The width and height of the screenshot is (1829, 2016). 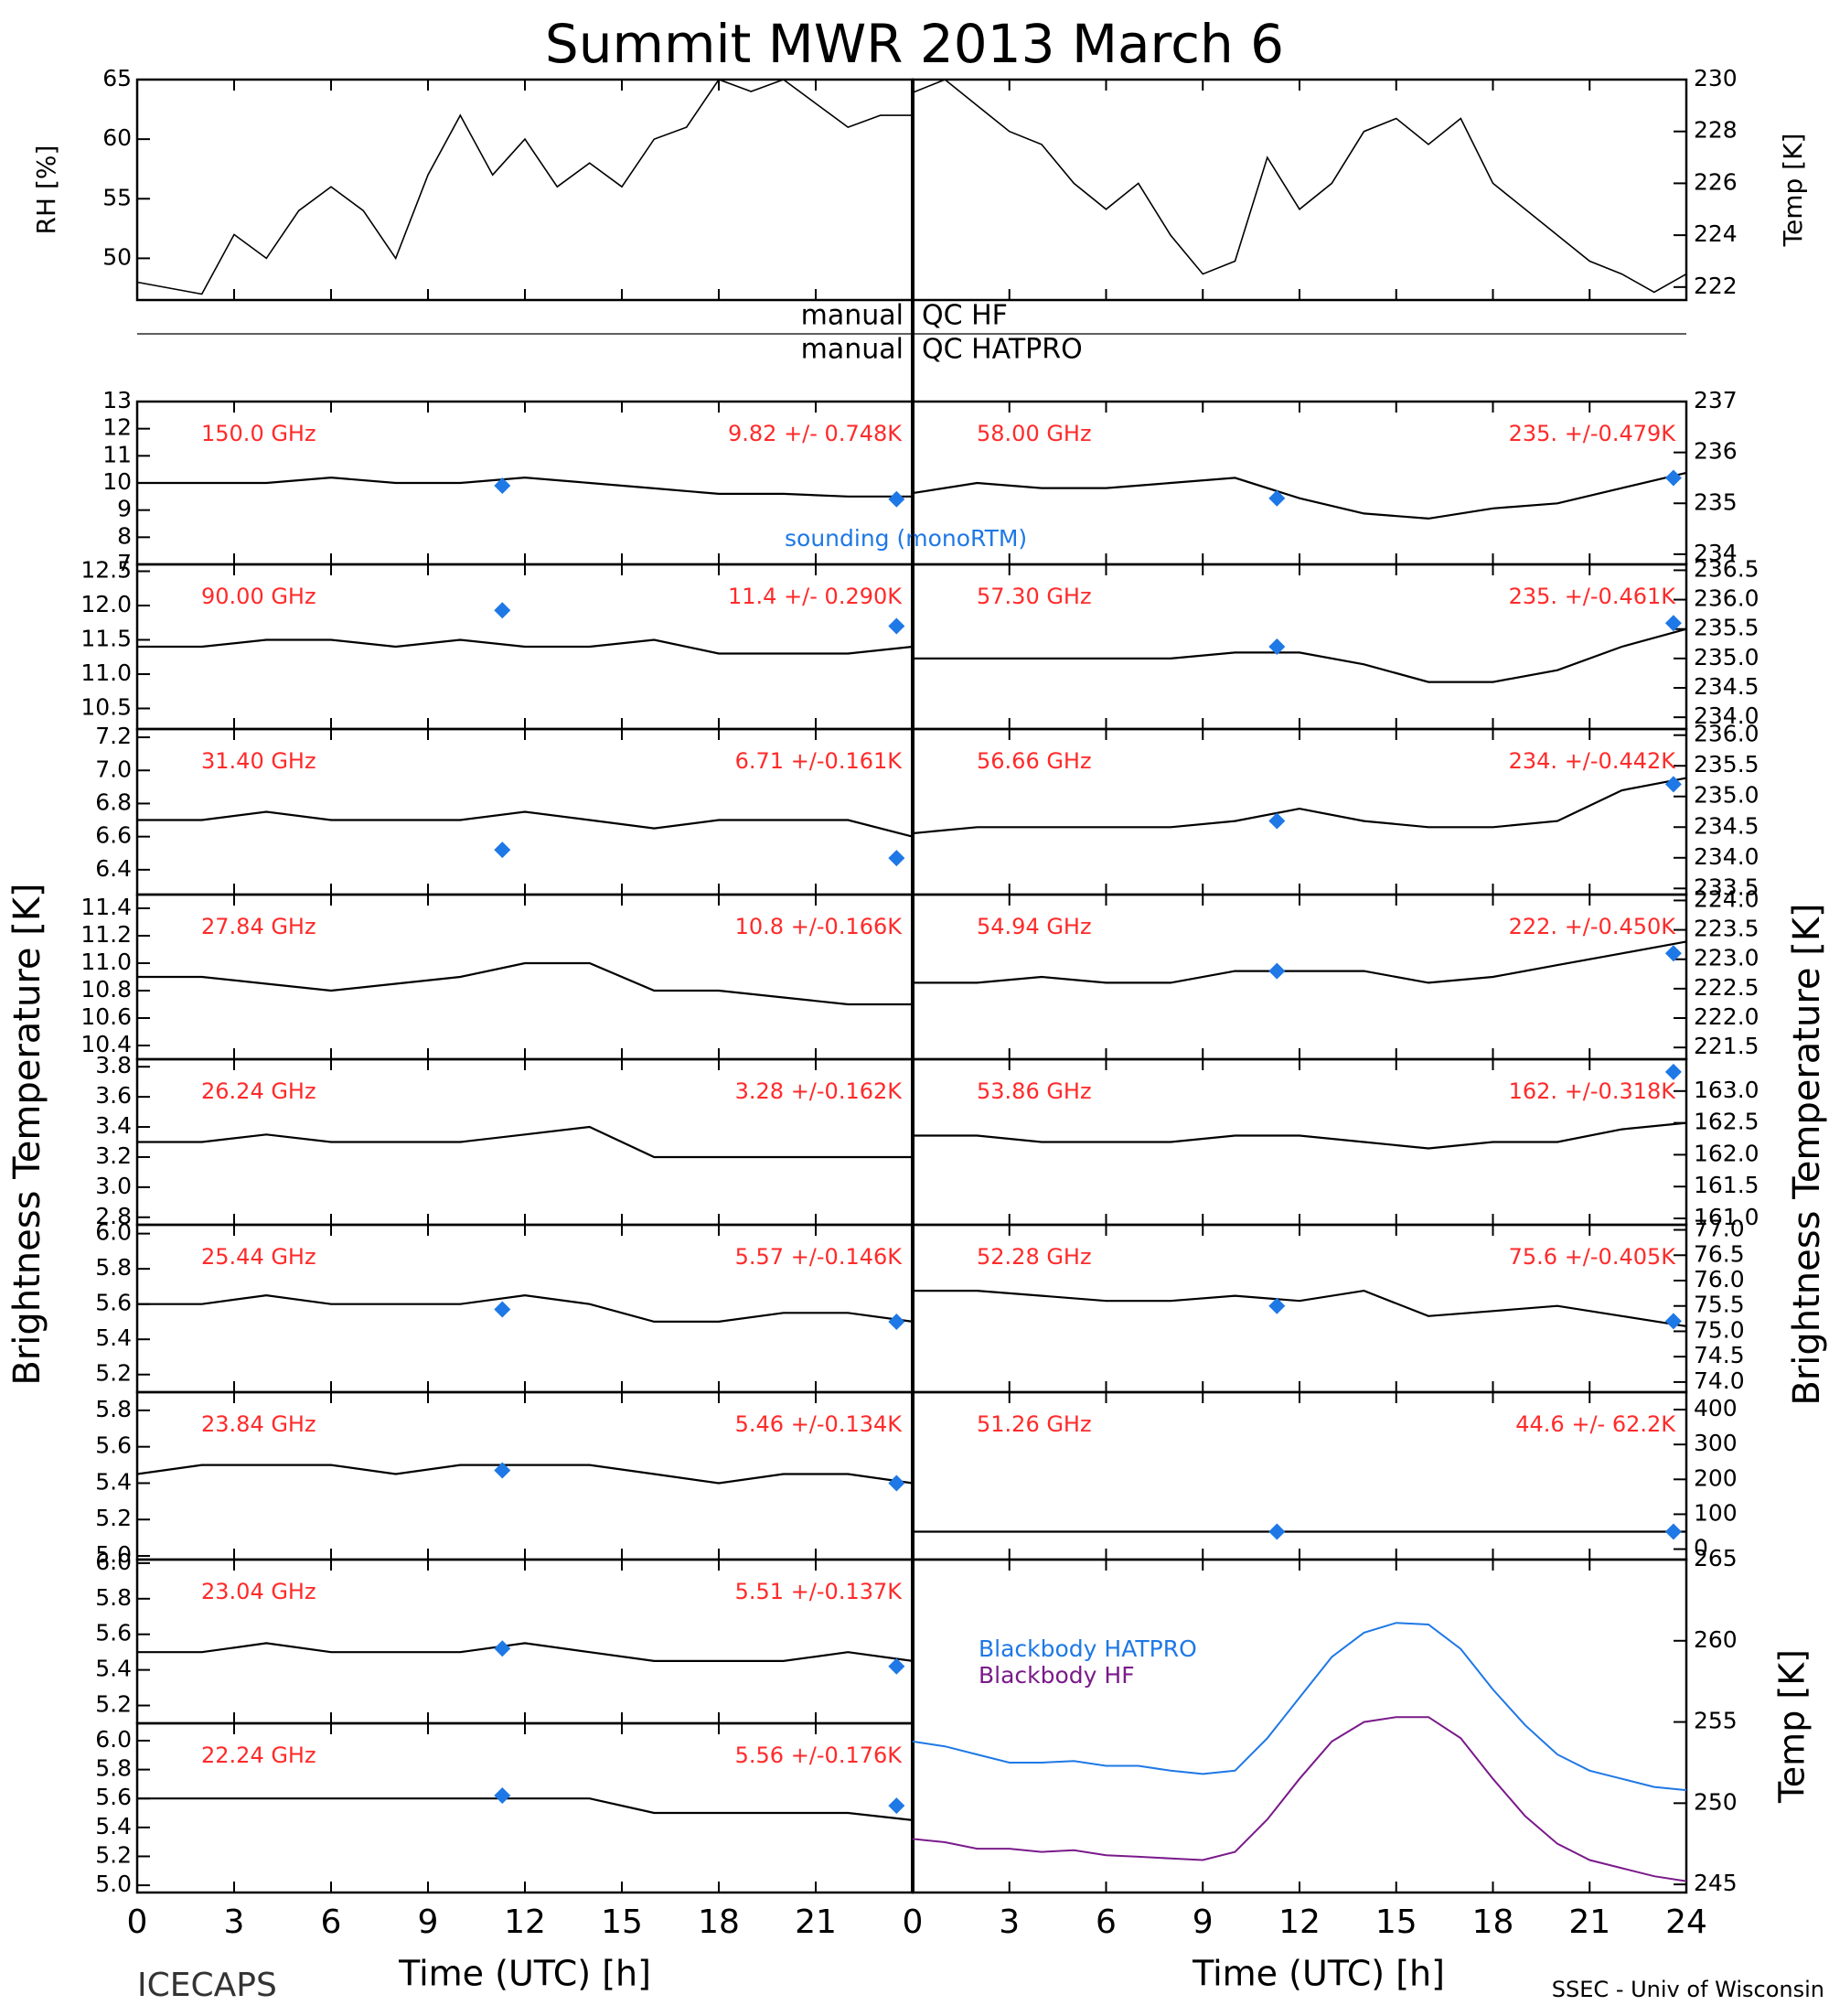 I want to click on y-tick-label: 55, so click(x=117, y=197).